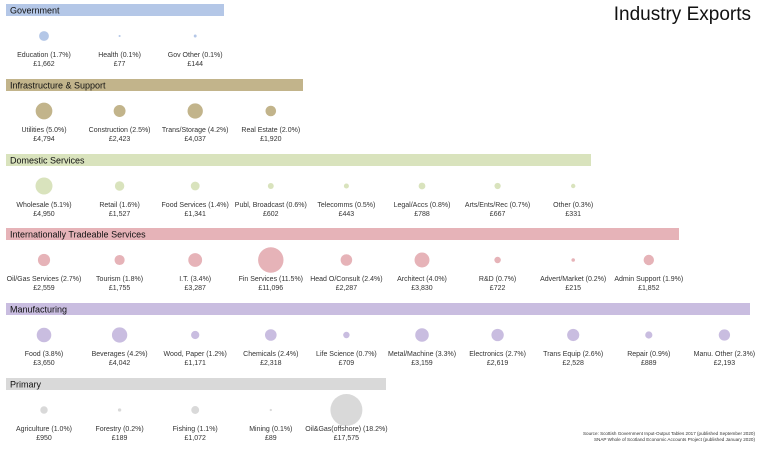 This screenshot has width=769, height=464. I want to click on group-header-label: Domestic Services, so click(47, 160).